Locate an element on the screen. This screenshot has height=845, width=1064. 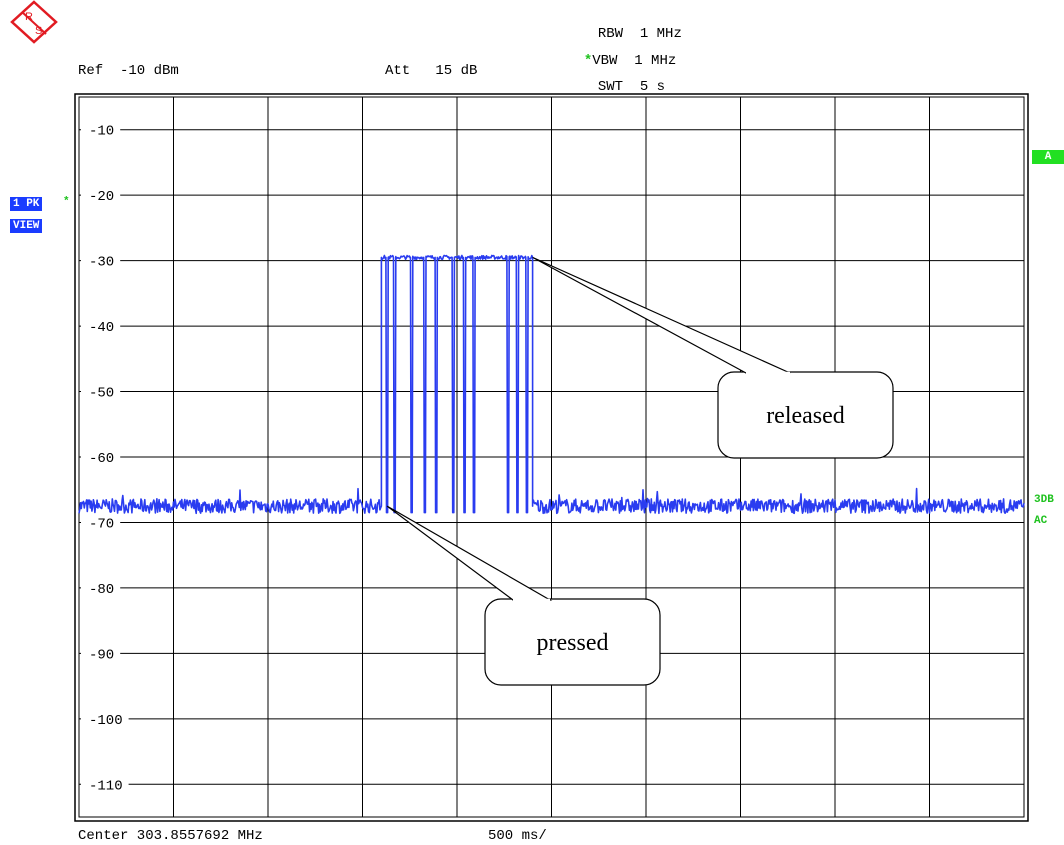
y-tick-label: -10 is located at coordinates (101, 132).